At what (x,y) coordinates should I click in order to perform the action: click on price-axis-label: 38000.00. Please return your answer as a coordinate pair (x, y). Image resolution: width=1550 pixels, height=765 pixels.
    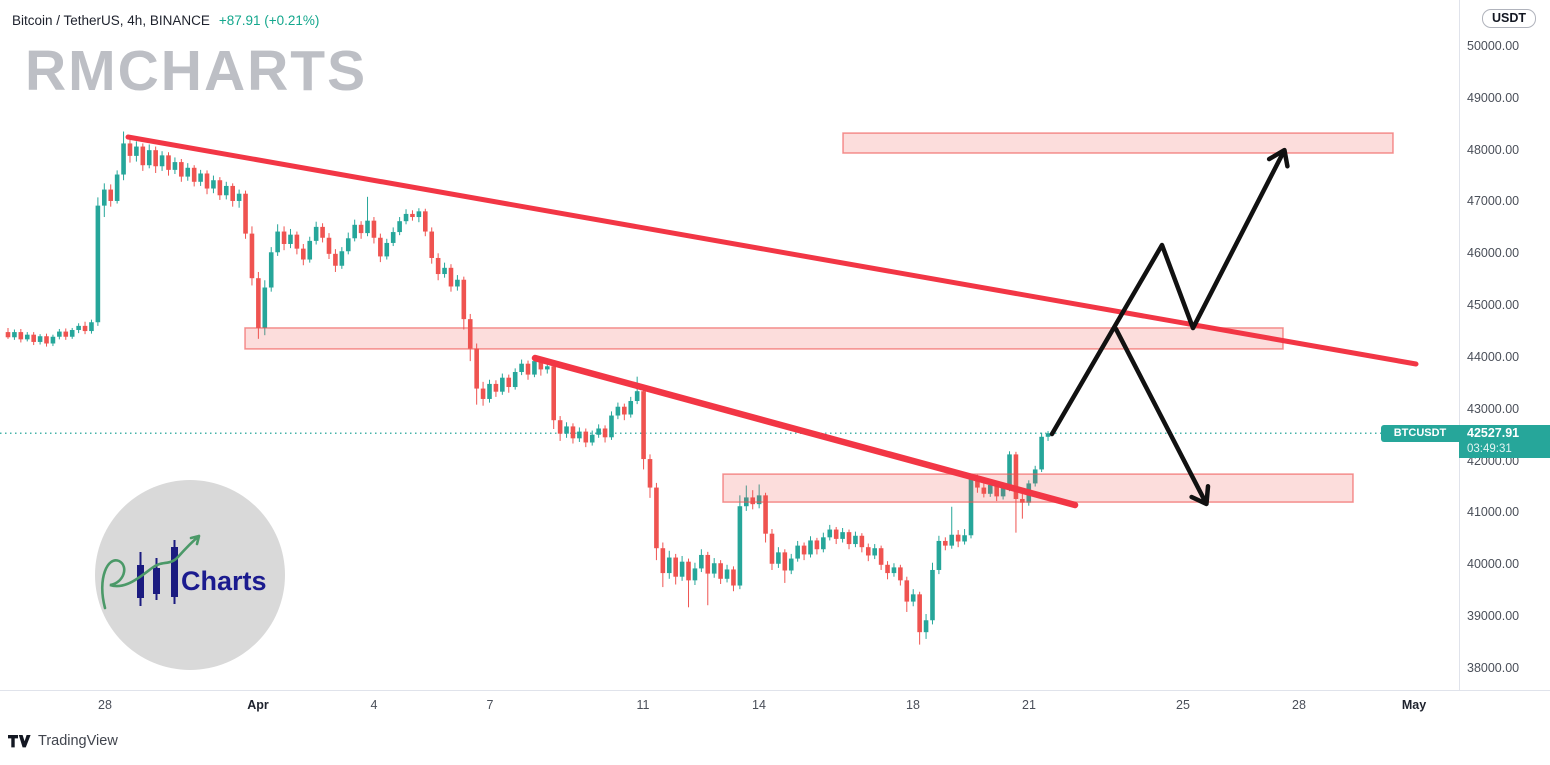
    Looking at the image, I should click on (1493, 667).